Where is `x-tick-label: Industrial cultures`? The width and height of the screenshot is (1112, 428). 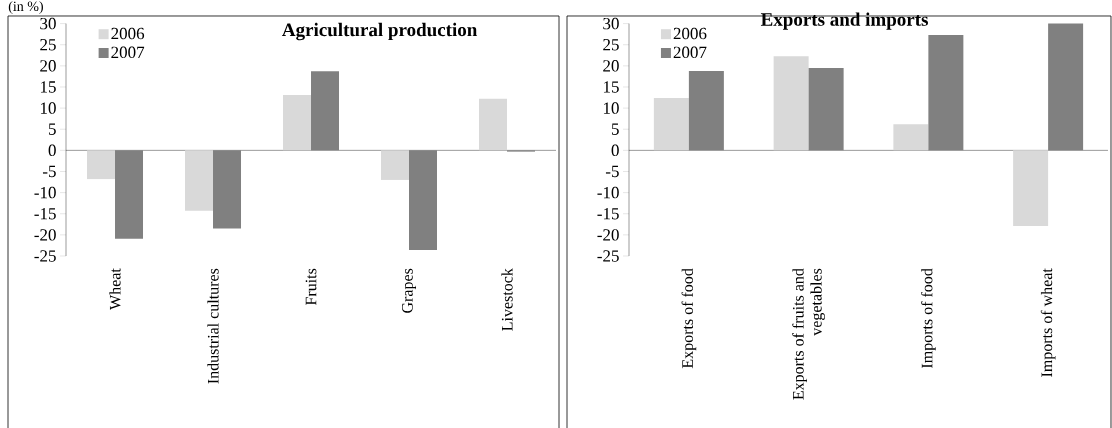
x-tick-label: Industrial cultures is located at coordinates (213, 326).